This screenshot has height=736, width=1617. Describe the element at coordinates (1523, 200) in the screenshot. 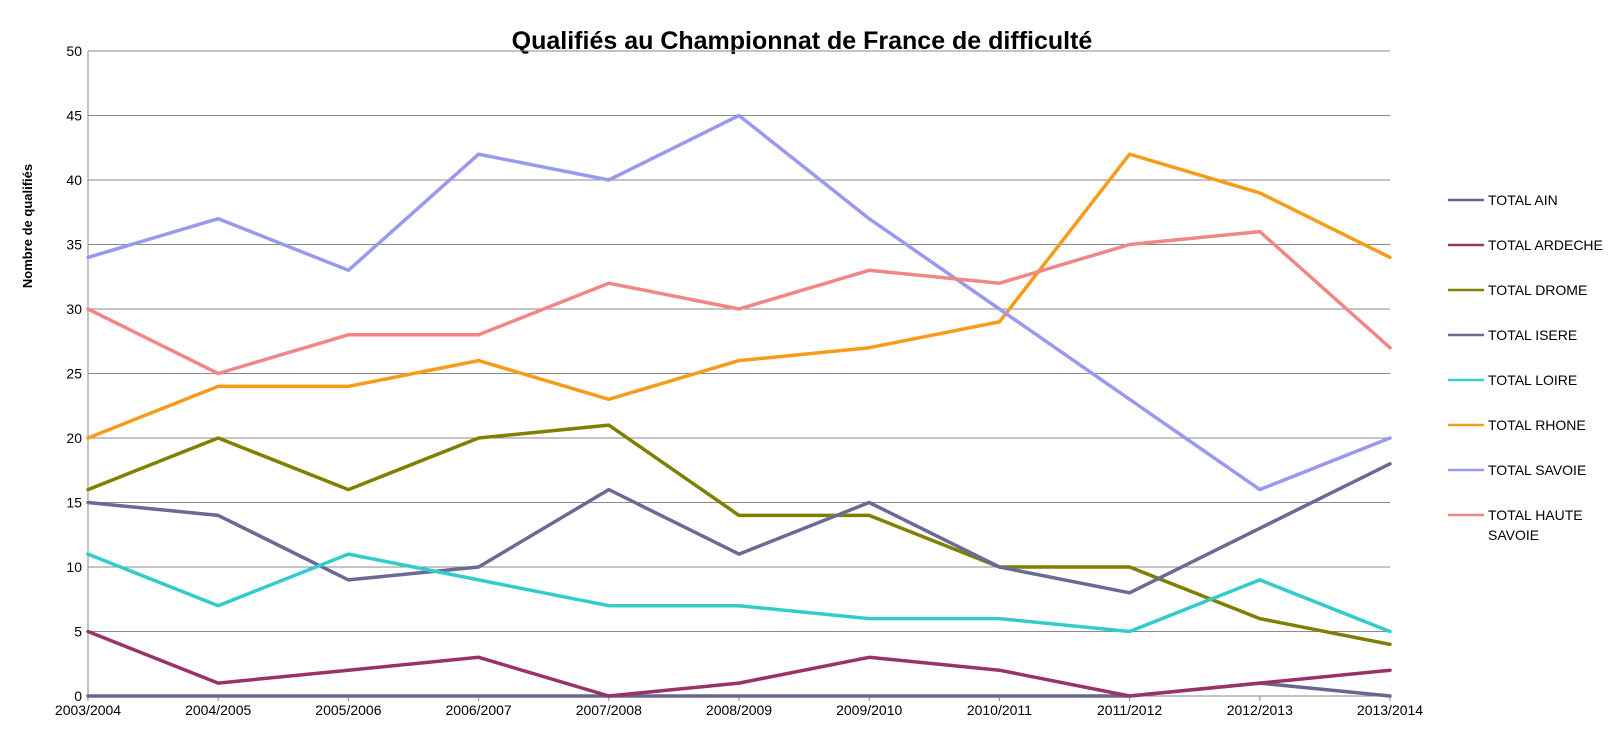

I see `legend-label: TOTAL AIN` at that location.